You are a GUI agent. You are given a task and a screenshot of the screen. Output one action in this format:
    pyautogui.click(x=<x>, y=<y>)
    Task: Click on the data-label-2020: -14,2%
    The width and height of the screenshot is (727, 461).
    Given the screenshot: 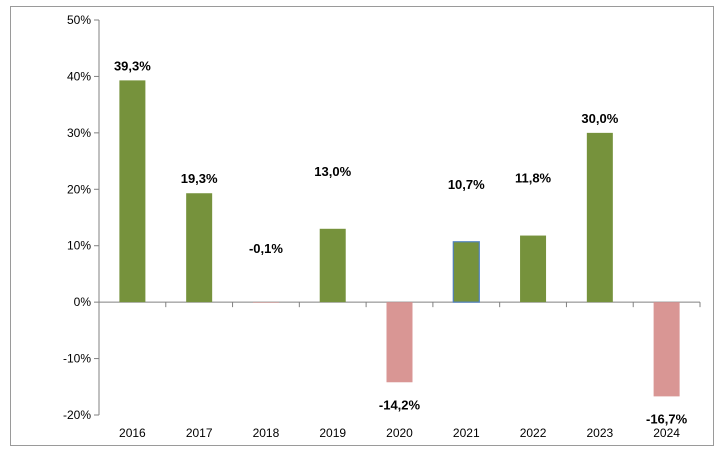 What is the action you would take?
    pyautogui.click(x=400, y=404)
    